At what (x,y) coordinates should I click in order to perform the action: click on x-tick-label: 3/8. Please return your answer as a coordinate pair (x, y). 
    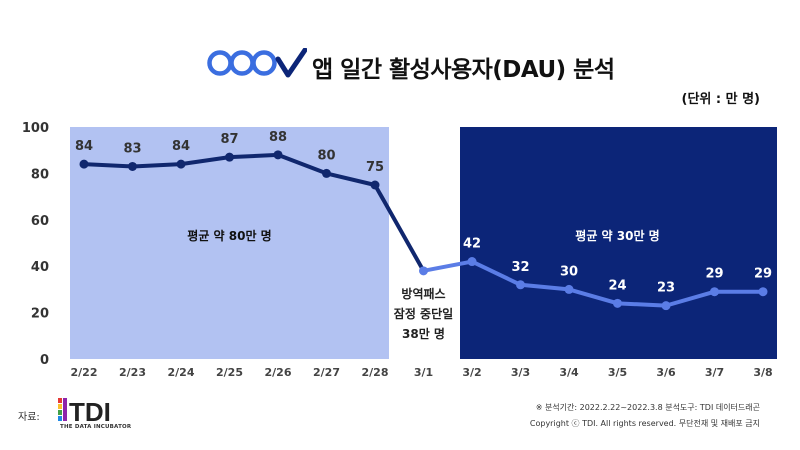
    Looking at the image, I should click on (762, 372).